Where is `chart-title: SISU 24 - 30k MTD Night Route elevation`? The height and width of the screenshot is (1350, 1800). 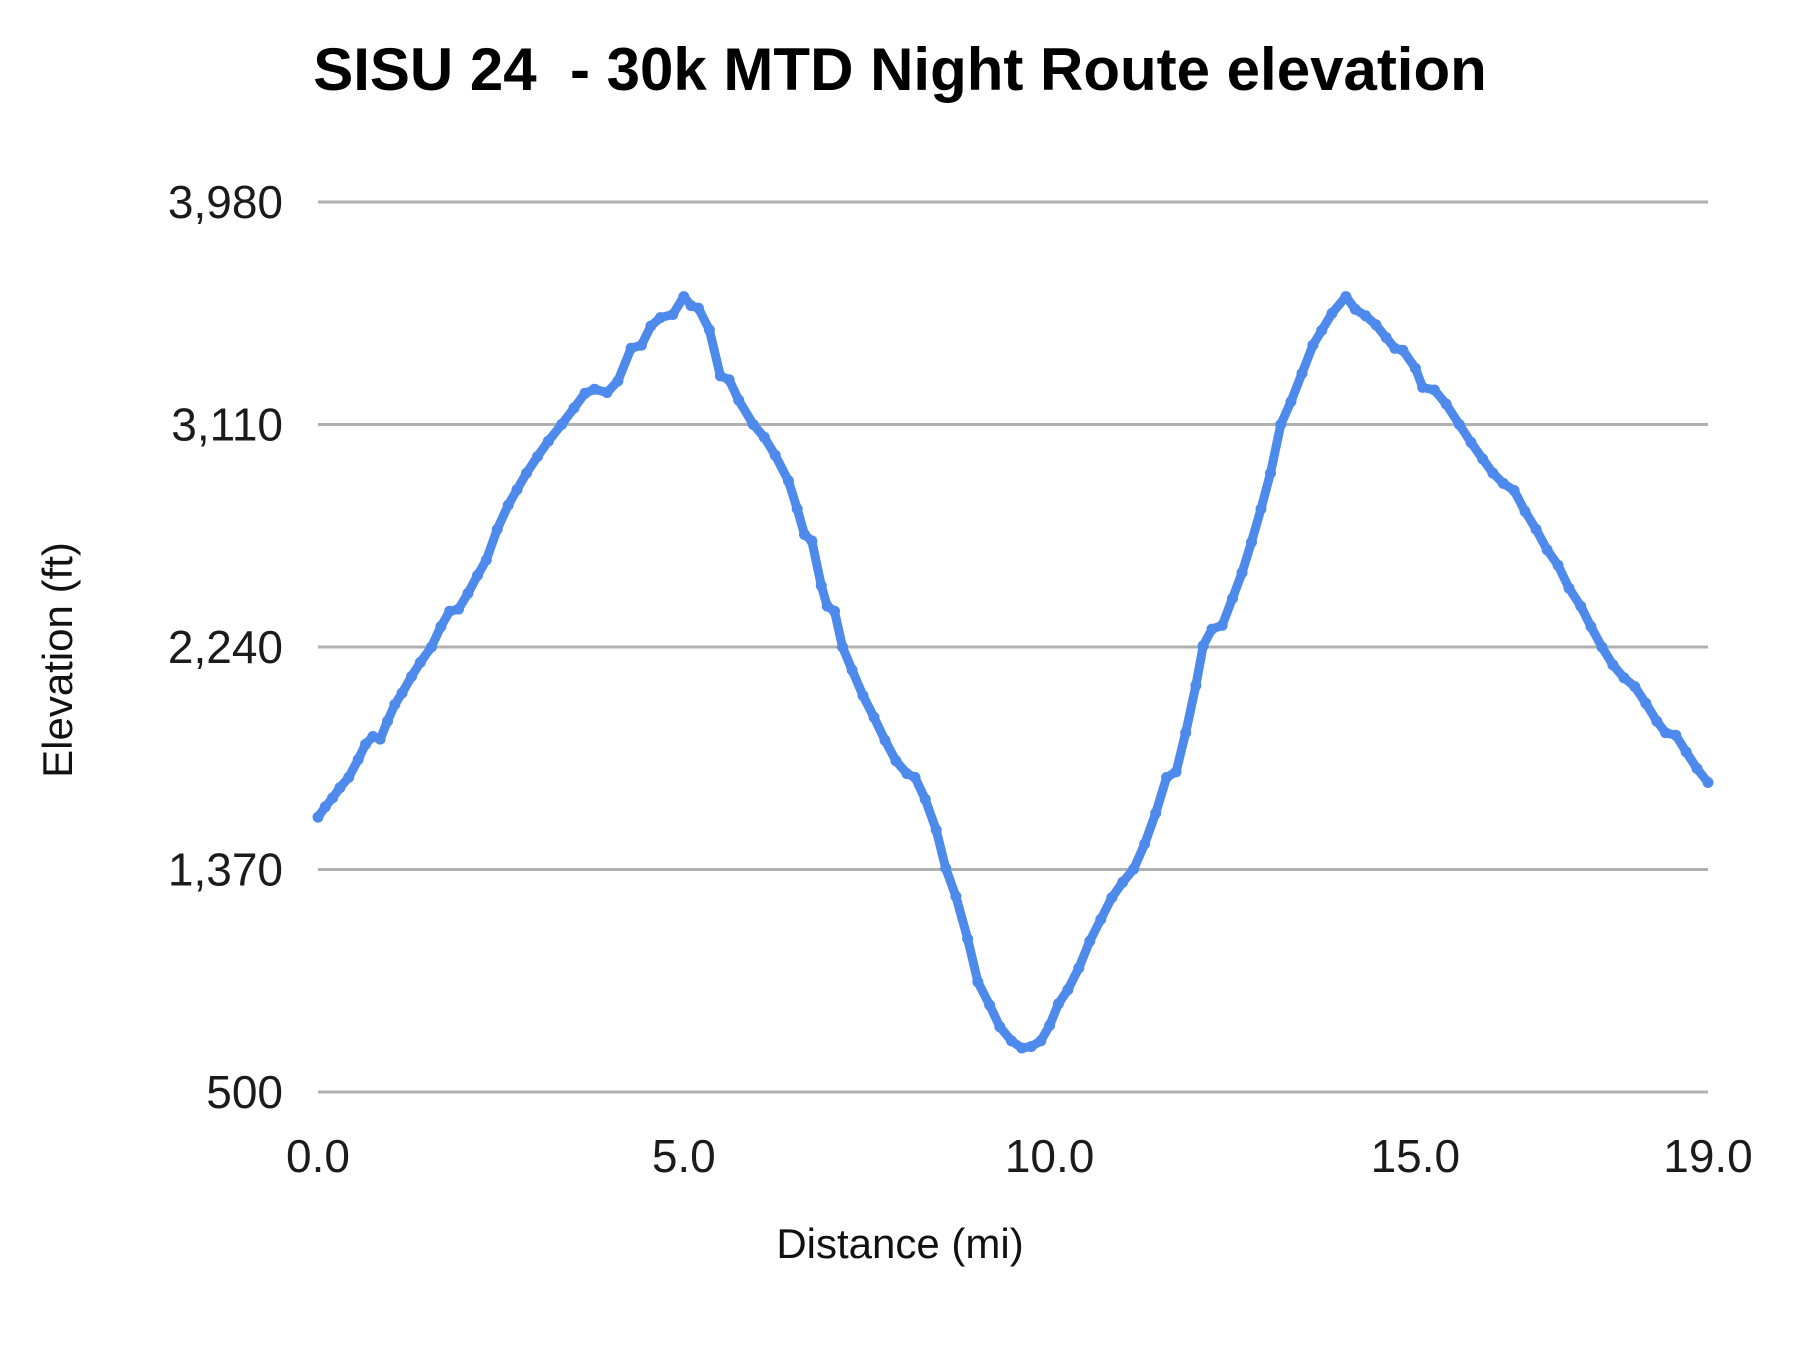
chart-title: SISU 24 - 30k MTD Night Route elevation is located at coordinates (900, 69).